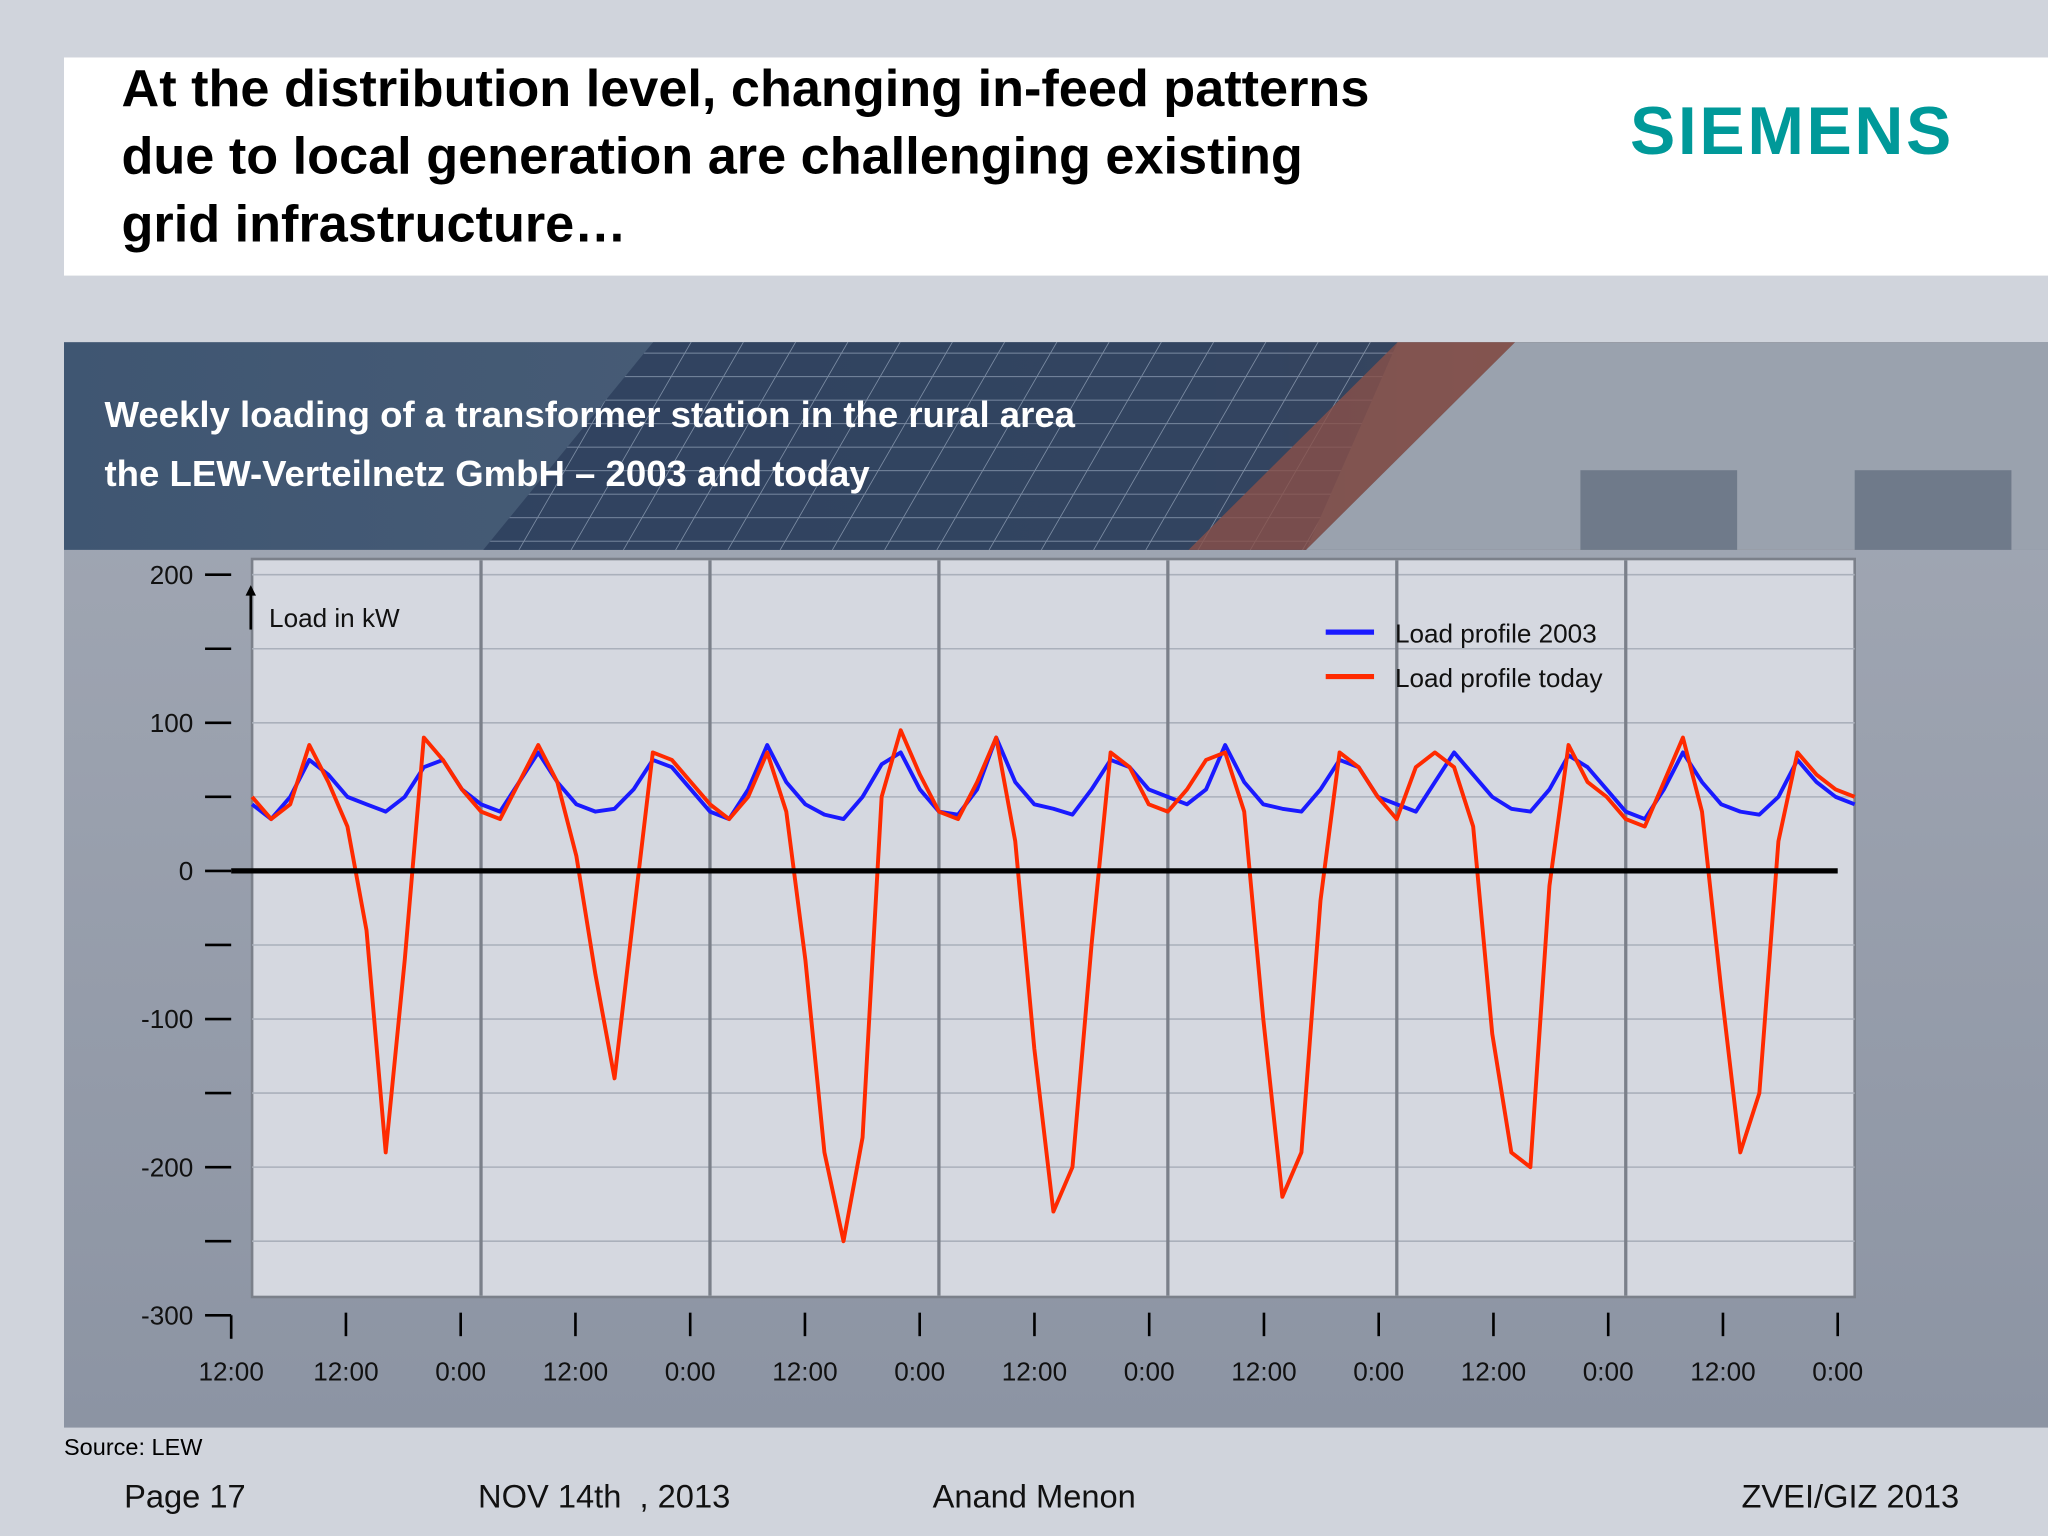  Describe the element at coordinates (1792, 131) in the screenshot. I see `logo: SIEMENS` at that location.